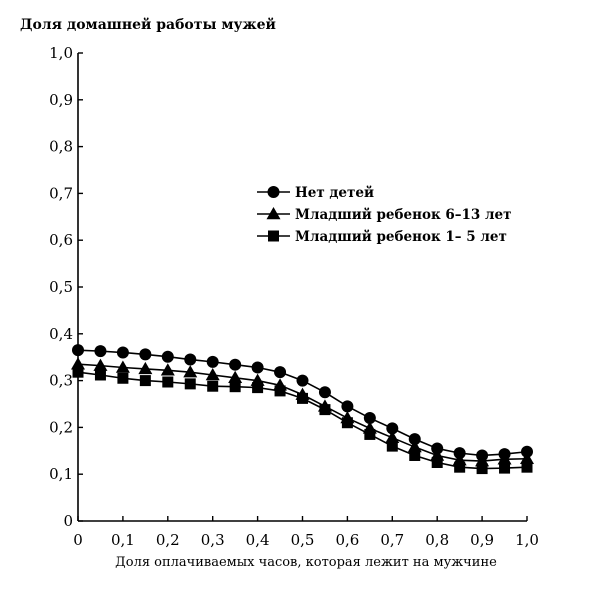  I want to click on x-tick-label: 0,1, so click(123, 540).